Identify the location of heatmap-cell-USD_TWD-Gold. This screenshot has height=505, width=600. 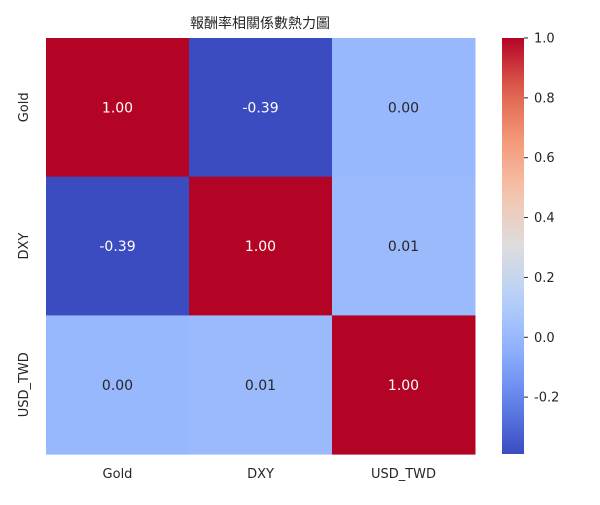
(118, 385).